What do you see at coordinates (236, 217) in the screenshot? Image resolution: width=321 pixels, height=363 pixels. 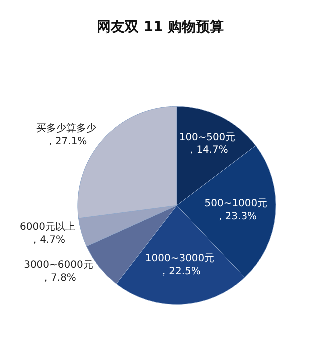 I see `data-label: ，23.3%` at bounding box center [236, 217].